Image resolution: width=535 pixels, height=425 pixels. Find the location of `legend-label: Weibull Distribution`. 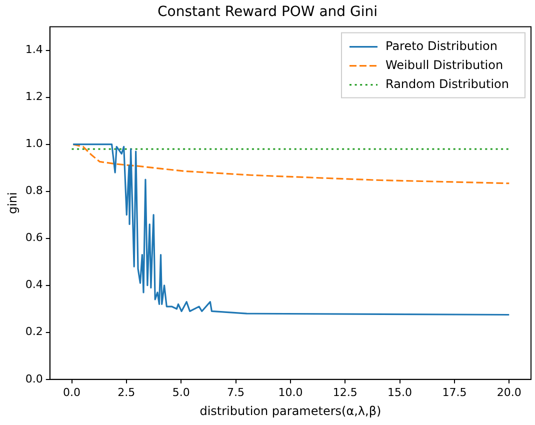

legend-label: Weibull Distribution is located at coordinates (444, 65).